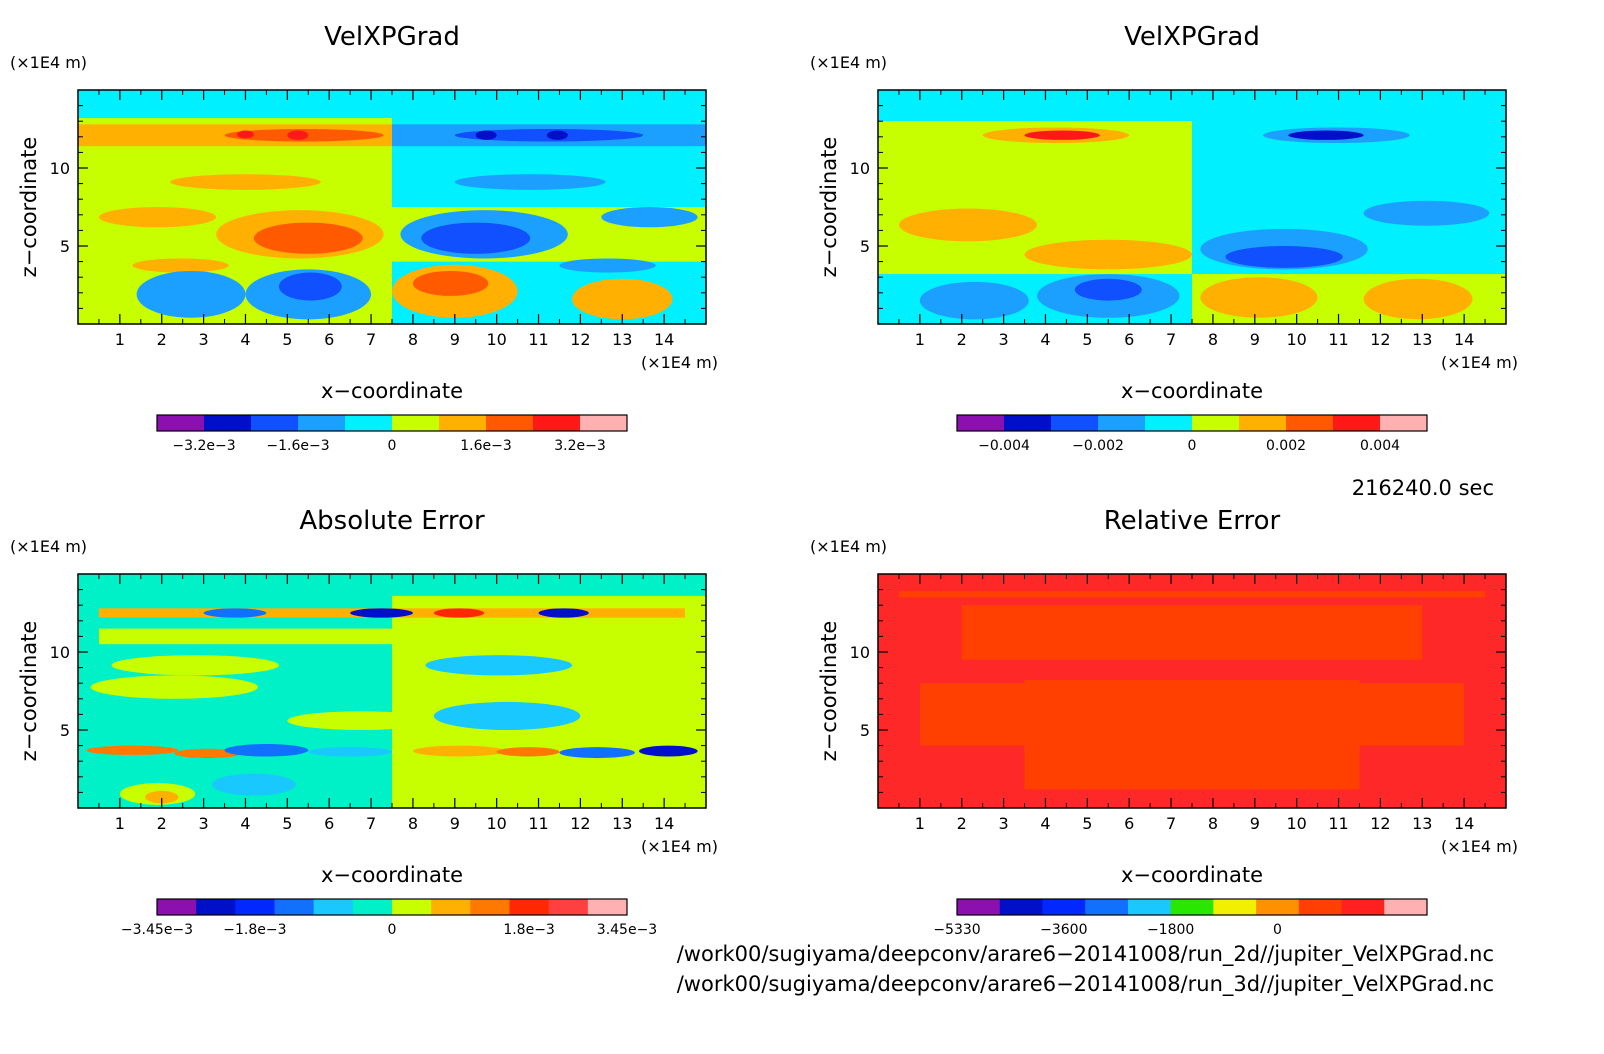  Describe the element at coordinates (254, 930) in the screenshot. I see `colorbar-label: −1.8e−3` at that location.